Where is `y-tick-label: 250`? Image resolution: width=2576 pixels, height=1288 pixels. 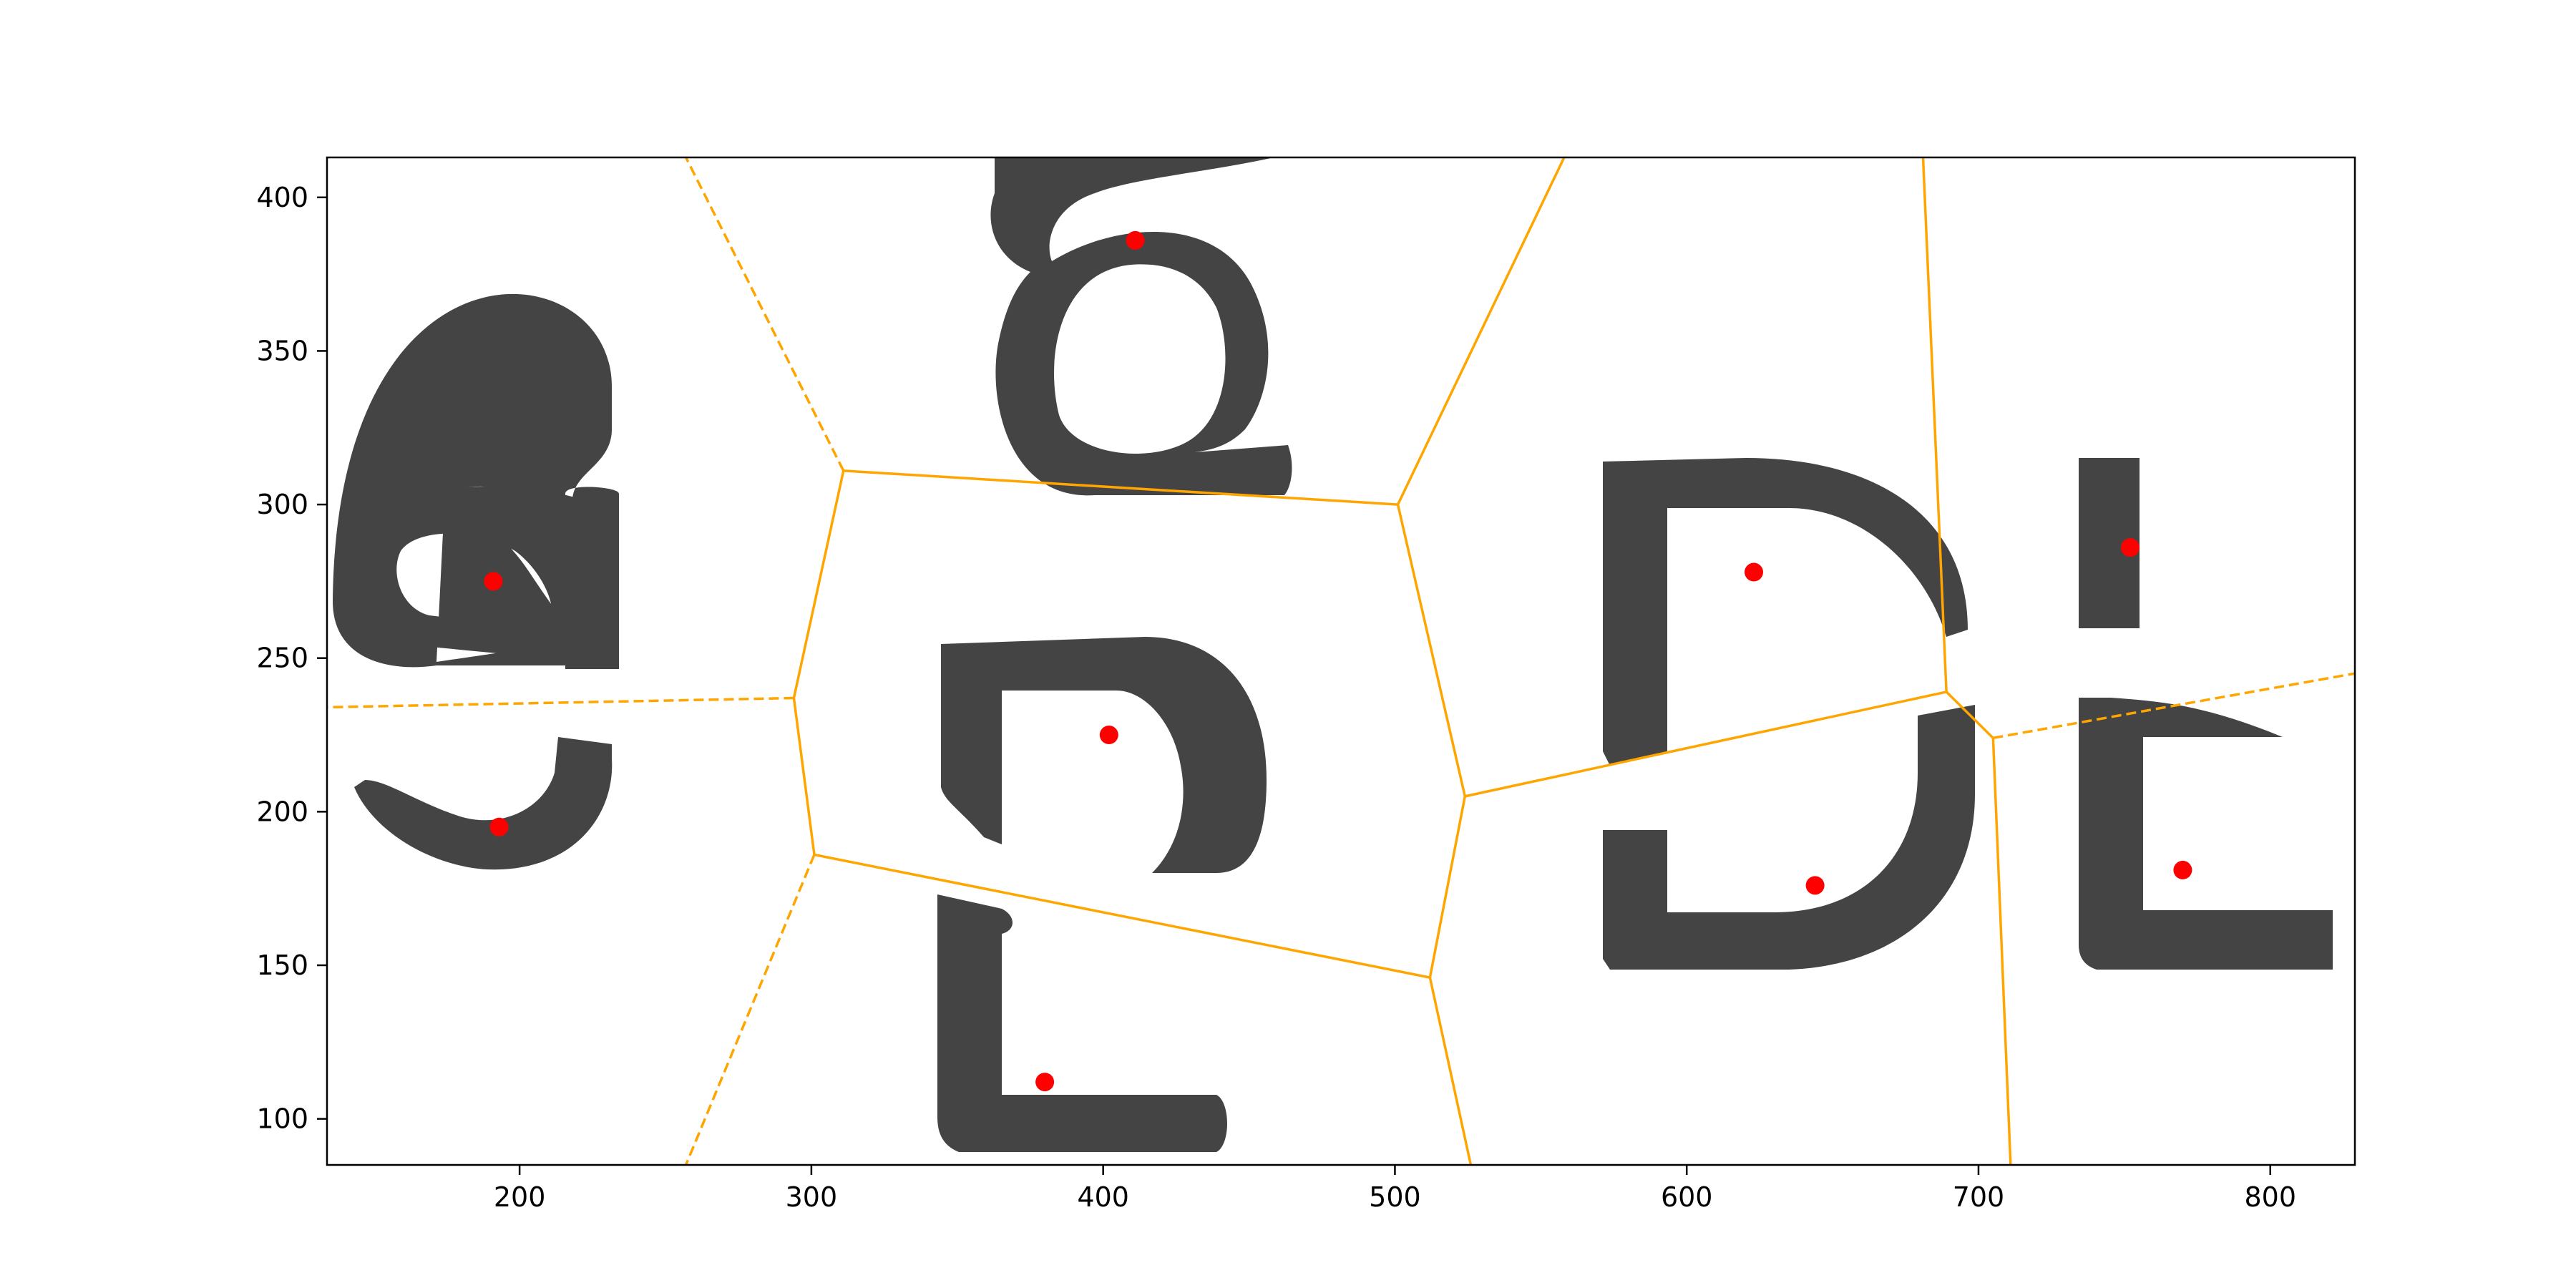
y-tick-label: 250 is located at coordinates (282, 658).